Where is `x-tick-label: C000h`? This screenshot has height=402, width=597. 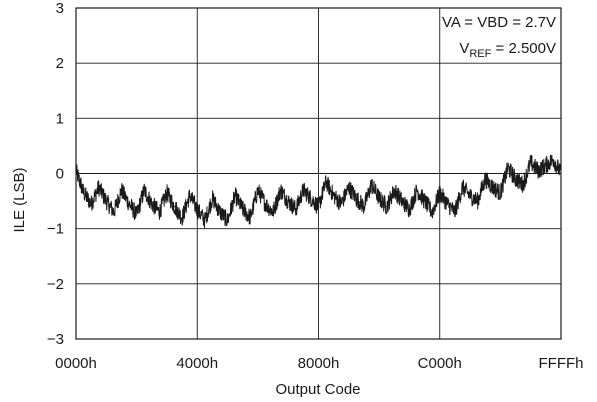 x-tick-label: C000h is located at coordinates (440, 363).